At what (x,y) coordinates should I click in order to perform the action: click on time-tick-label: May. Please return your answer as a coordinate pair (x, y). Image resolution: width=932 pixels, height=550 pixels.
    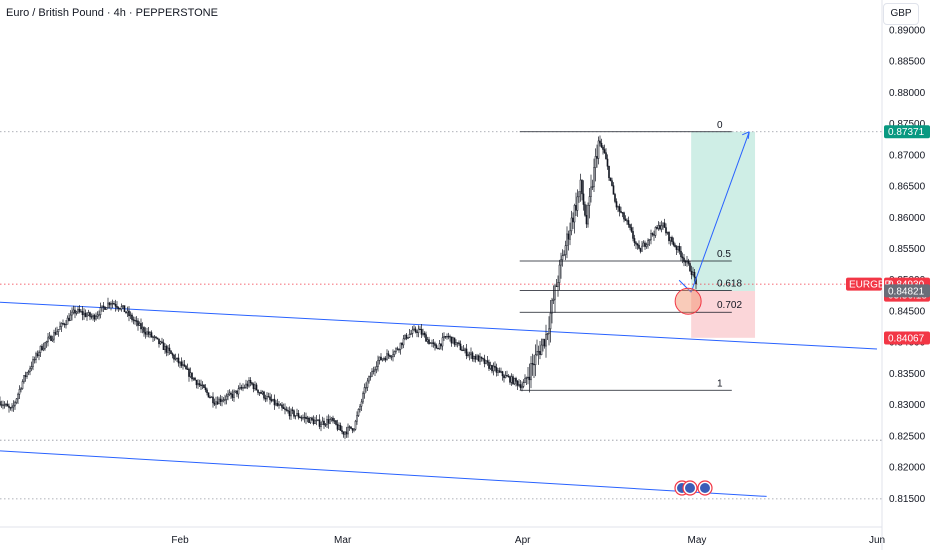
    Looking at the image, I should click on (697, 540).